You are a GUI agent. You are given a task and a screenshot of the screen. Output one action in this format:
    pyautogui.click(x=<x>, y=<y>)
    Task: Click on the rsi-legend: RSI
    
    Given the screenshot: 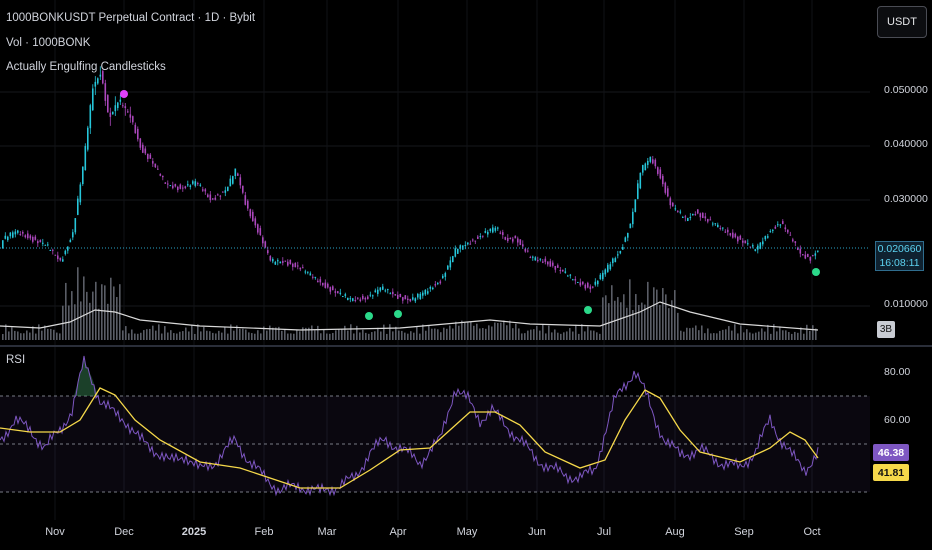 What is the action you would take?
    pyautogui.click(x=16, y=360)
    